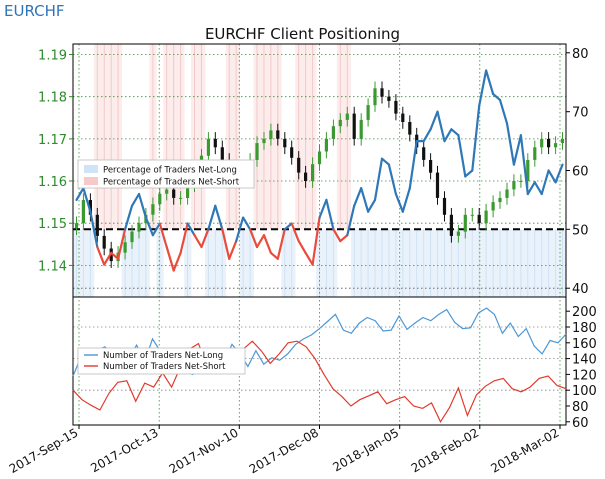 This screenshot has height=479, width=605. What do you see at coordinates (170, 171) in the screenshot?
I see `legend-label: Percentage of Traders Net-Long` at bounding box center [170, 171].